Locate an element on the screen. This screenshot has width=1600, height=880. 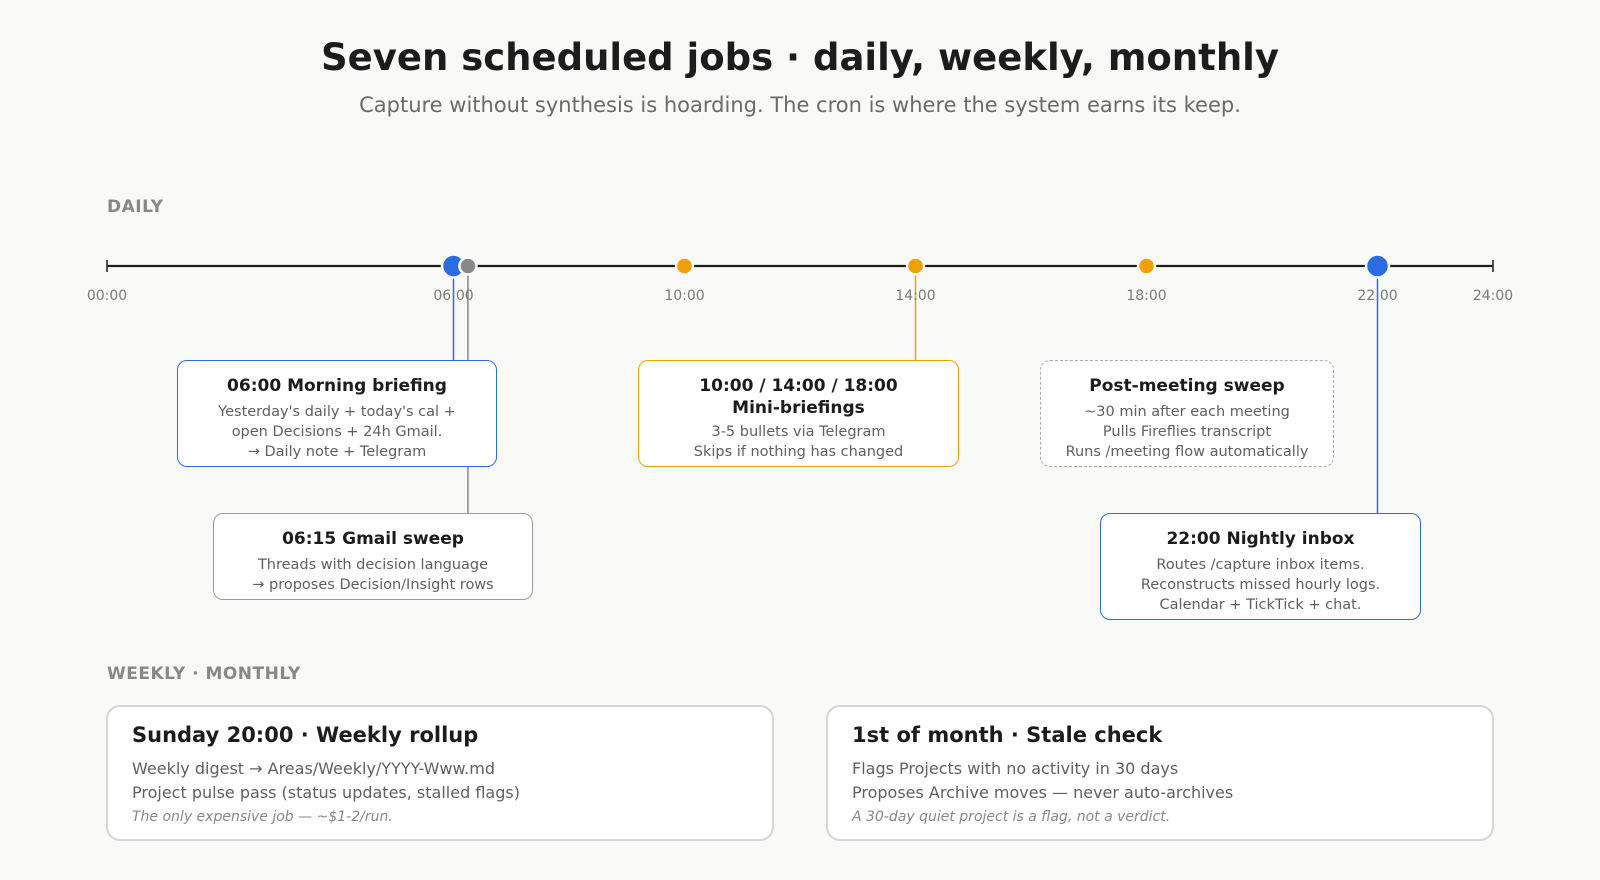
job-note: The only expensive job — ~$1-2/run. is located at coordinates (262, 817).